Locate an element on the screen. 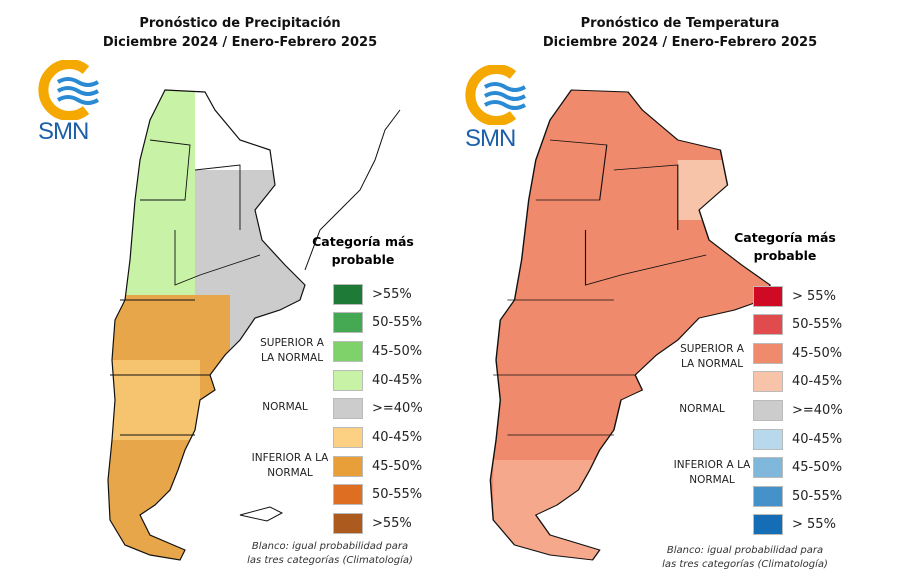  title-line-1: Pronóstico de Temperatura is located at coordinates (680, 23).